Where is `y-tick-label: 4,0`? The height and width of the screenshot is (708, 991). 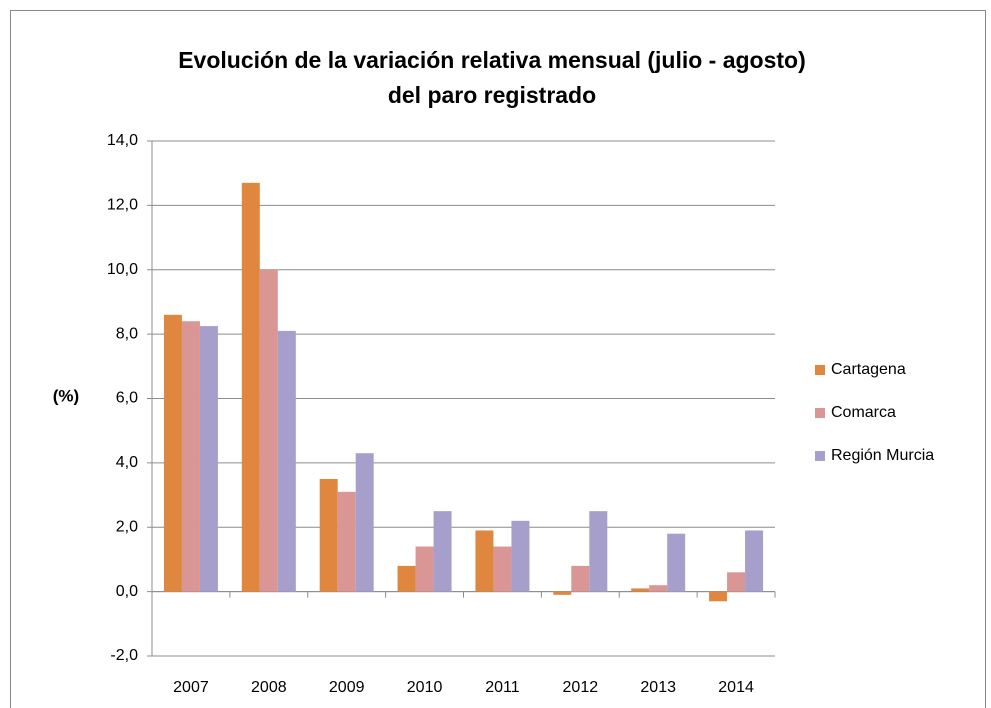 y-tick-label: 4,0 is located at coordinates (127, 462).